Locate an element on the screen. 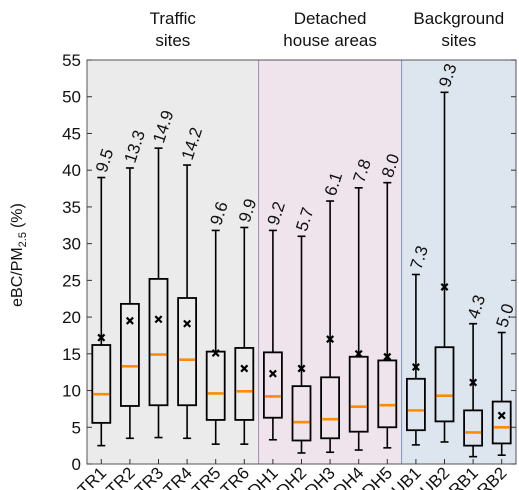  y-tick-label: 45 is located at coordinates (71, 133).